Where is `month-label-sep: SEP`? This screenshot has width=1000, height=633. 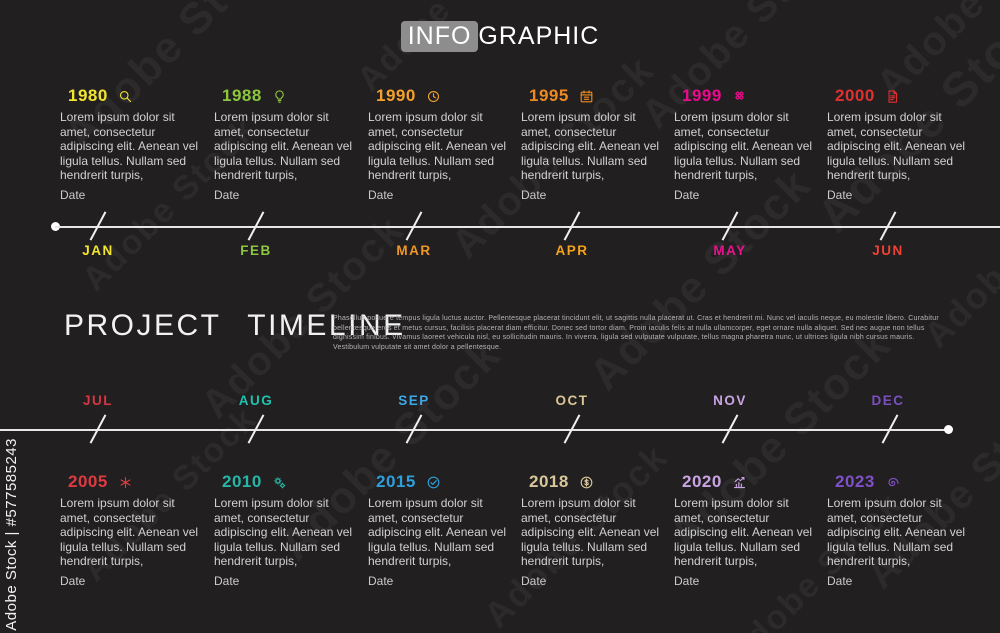 month-label-sep: SEP is located at coordinates (414, 400).